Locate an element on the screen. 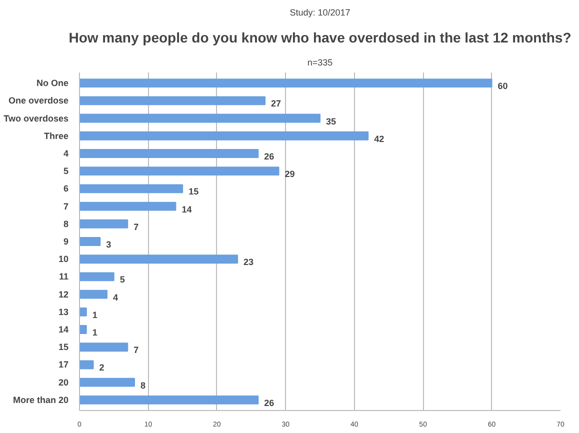 This screenshot has height=433, width=579. y-tick-label: 10 is located at coordinates (63, 259).